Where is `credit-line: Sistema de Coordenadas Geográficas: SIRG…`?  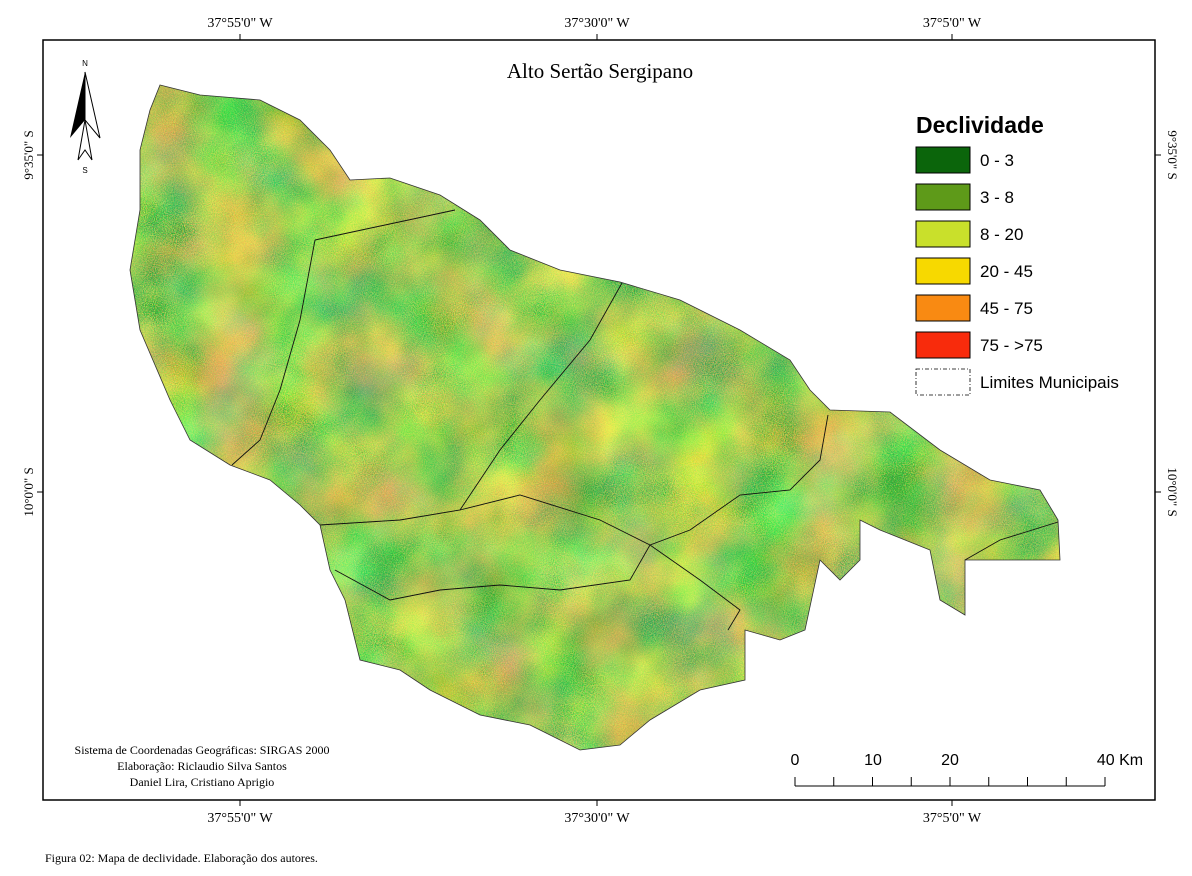
credit-line: Sistema de Coordenadas Geográficas: SIRG… is located at coordinates (202, 750).